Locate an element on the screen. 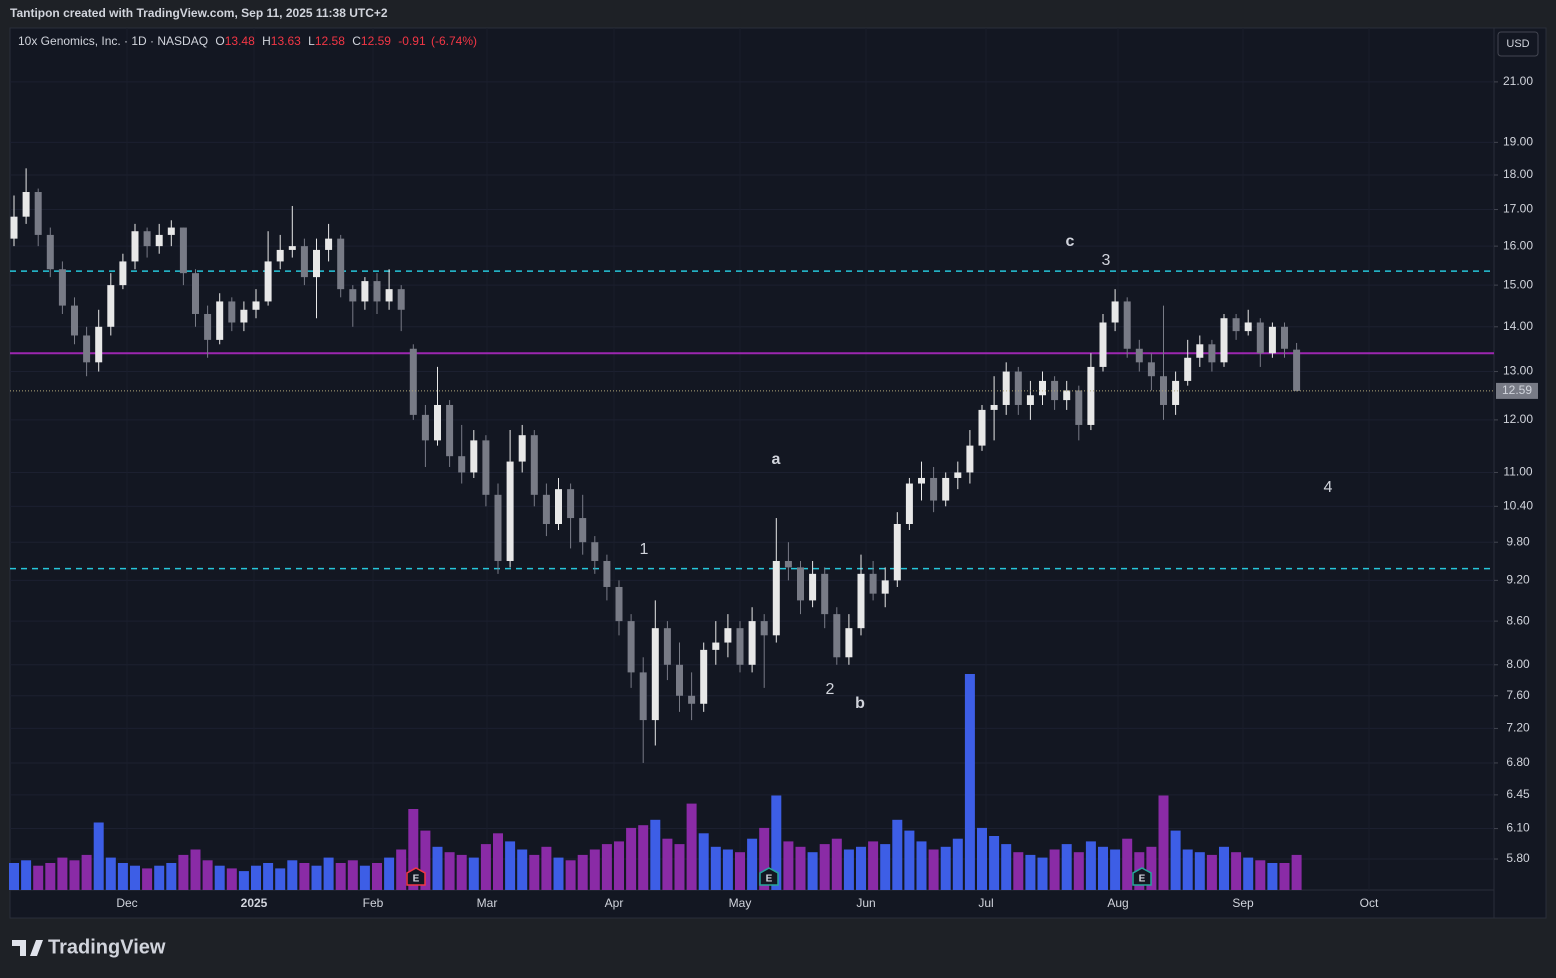 This screenshot has height=978, width=1556. y-tick-label: 14.00 is located at coordinates (1518, 326).